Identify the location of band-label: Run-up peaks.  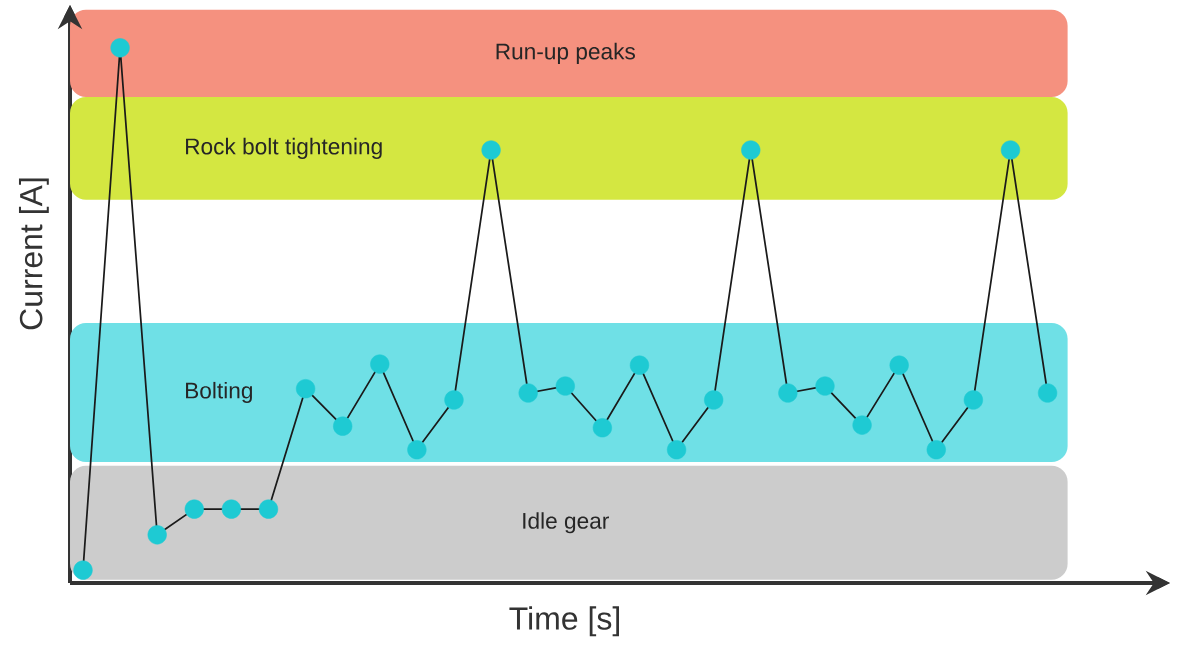
(565, 53).